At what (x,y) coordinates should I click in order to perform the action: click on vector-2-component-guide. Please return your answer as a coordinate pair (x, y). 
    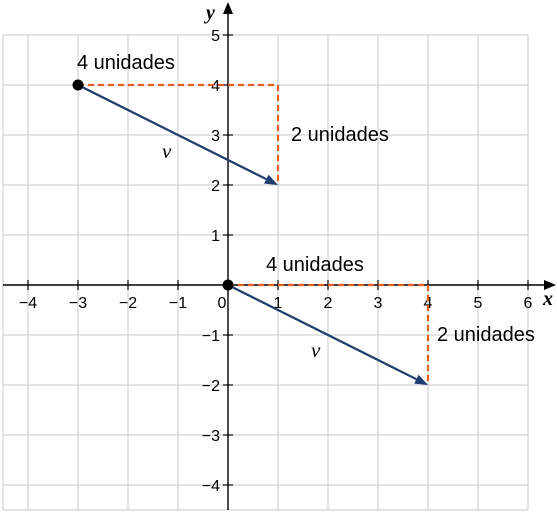
    Looking at the image, I should click on (329, 334).